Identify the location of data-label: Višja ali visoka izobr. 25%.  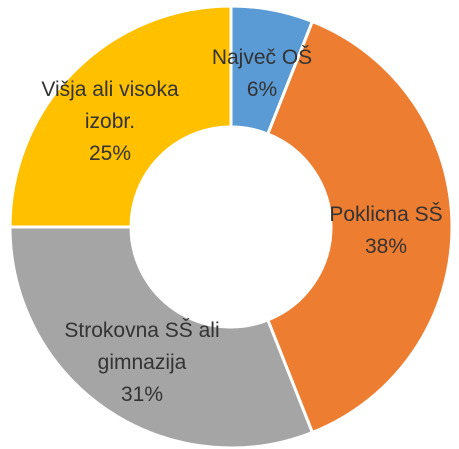
(110, 122).